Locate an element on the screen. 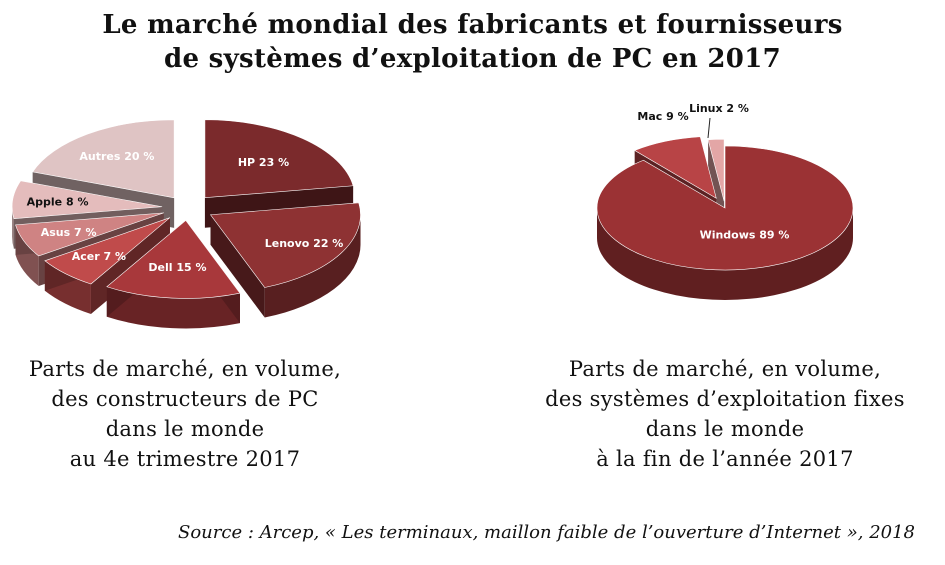 The width and height of the screenshot is (945, 565). pie-slice-top-autres is located at coordinates (103, 159).